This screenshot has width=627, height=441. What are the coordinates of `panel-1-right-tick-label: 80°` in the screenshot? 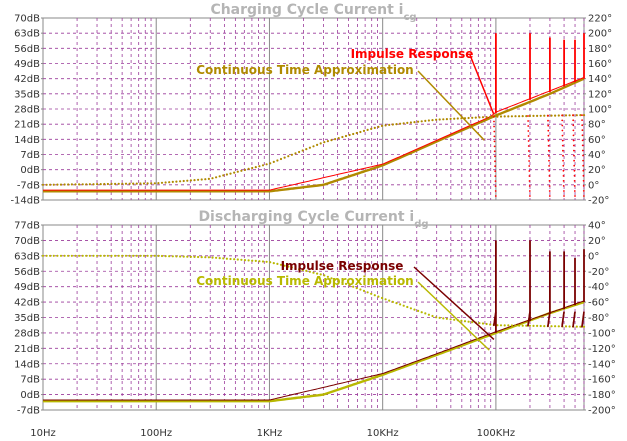 It's located at (597, 125).